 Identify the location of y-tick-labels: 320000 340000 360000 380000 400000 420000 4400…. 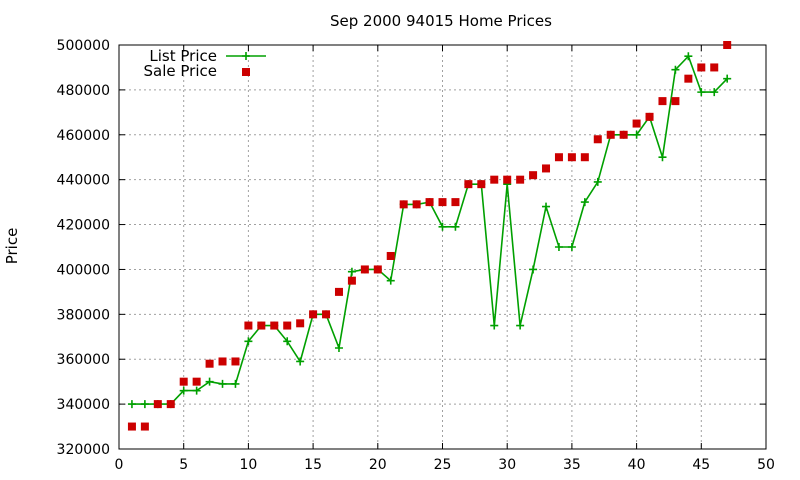
(83, 248).